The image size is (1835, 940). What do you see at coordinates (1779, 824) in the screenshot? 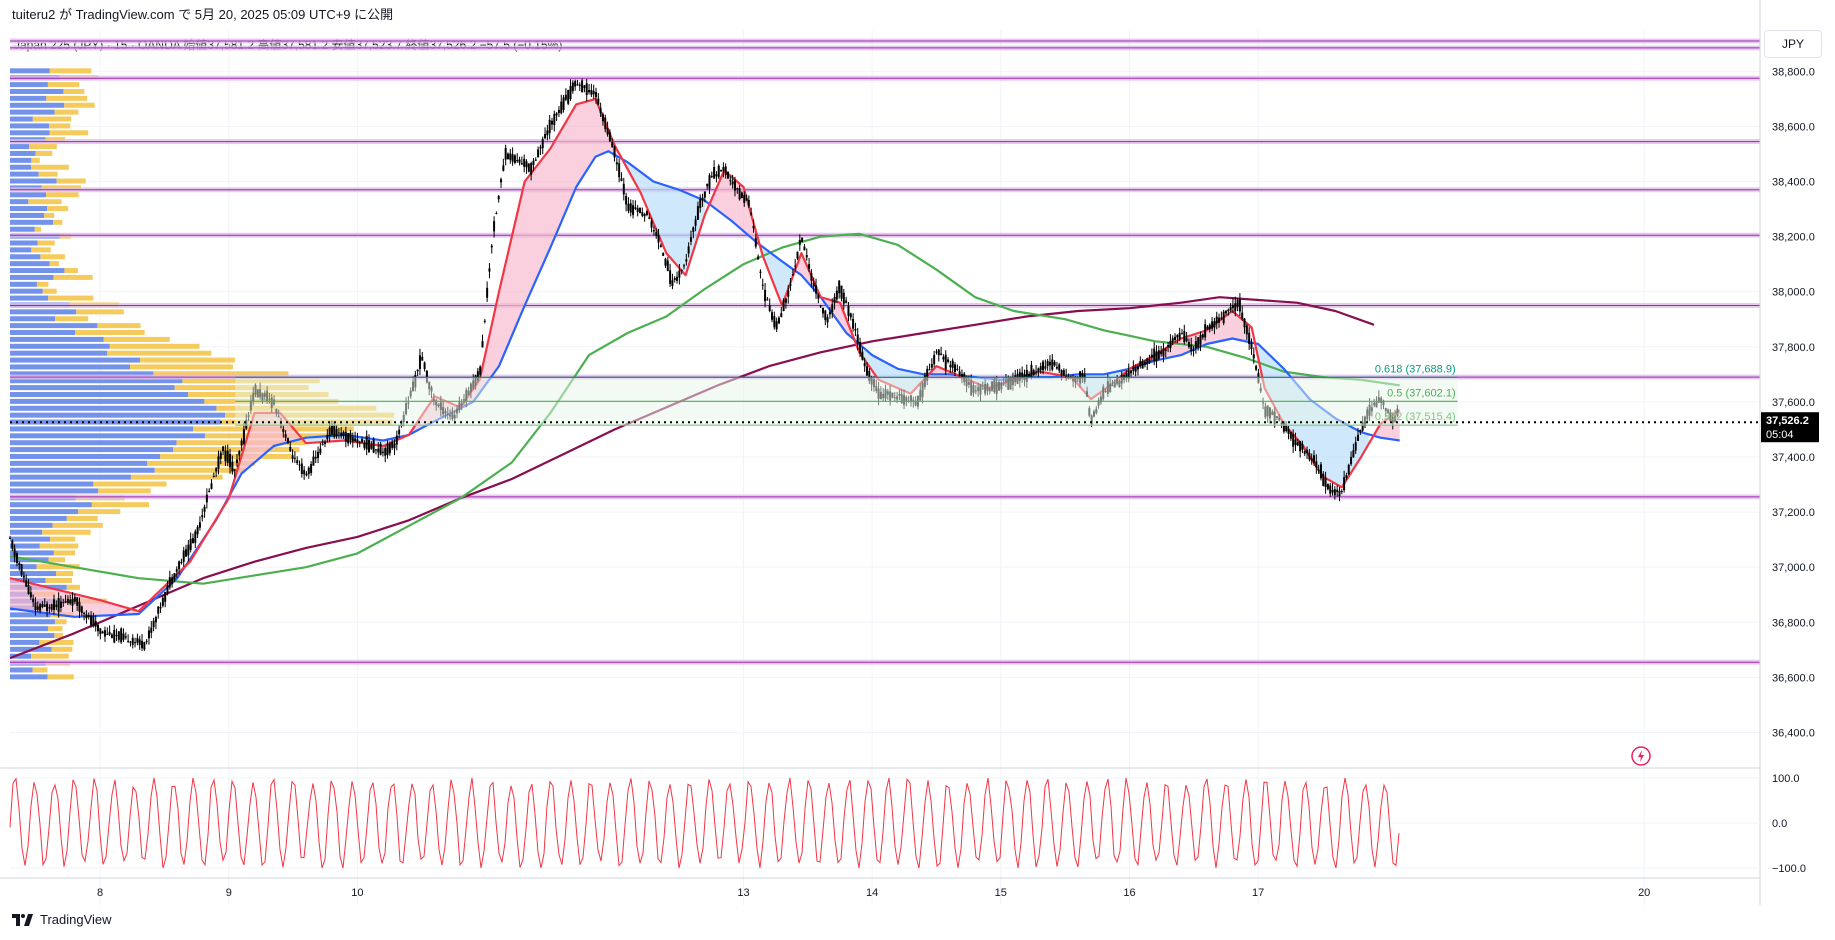
I see `osc-tick-label: 0.0` at bounding box center [1779, 824].